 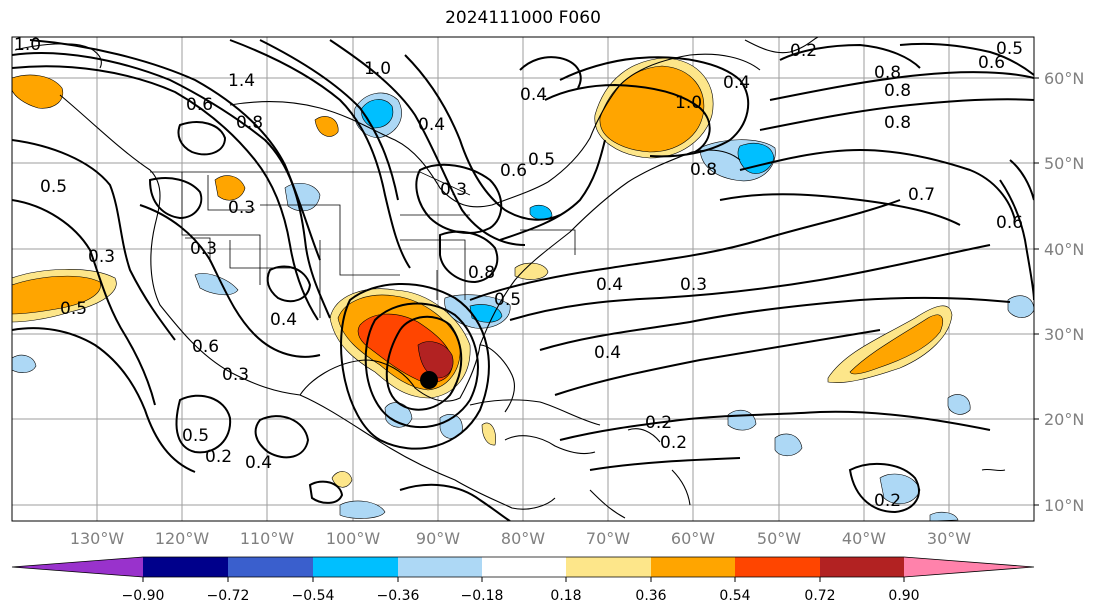 What do you see at coordinates (608, 538) in the screenshot?
I see `lon-label-70w: 70°W` at bounding box center [608, 538].